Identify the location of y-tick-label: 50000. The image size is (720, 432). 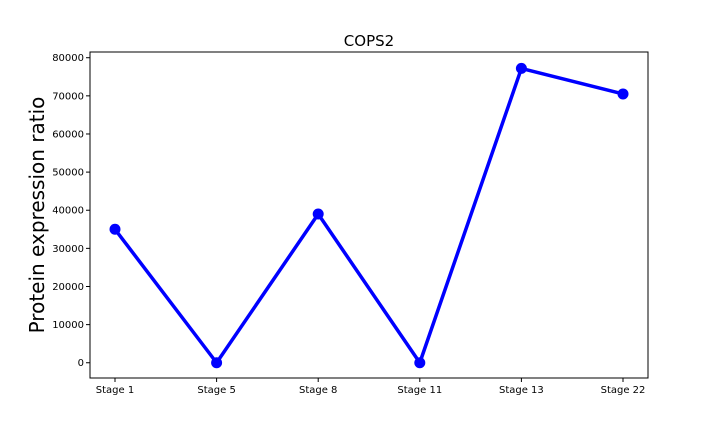
(68, 173).